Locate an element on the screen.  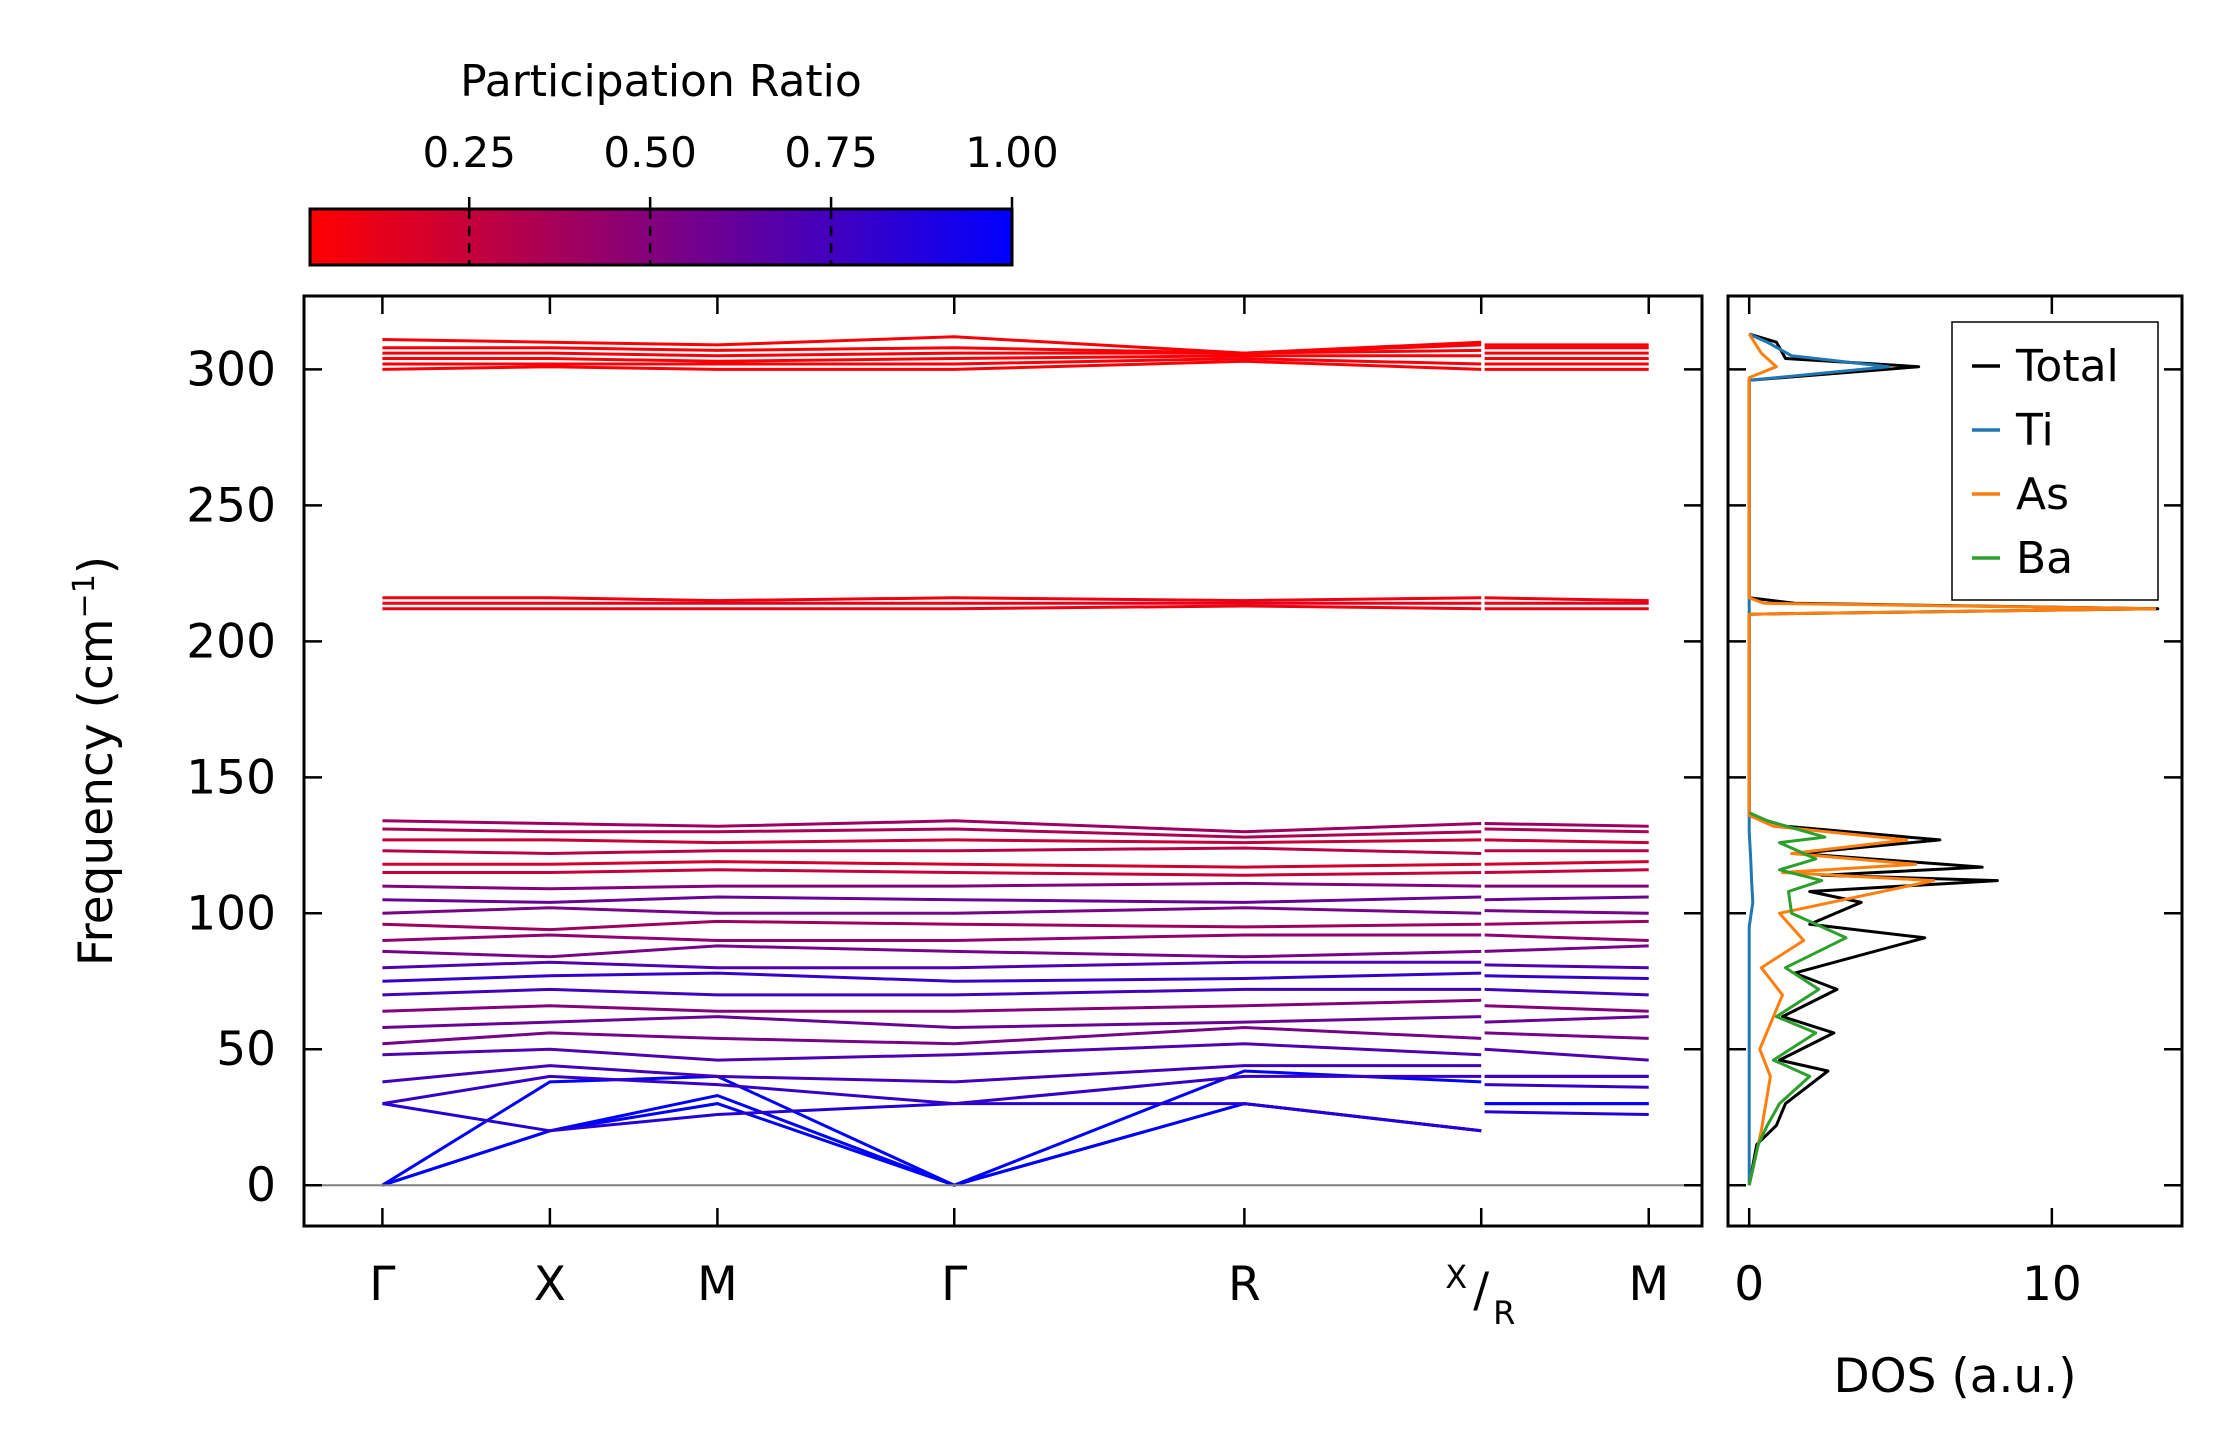
colorbar-tick-label: 0.50 is located at coordinates (650, 152).